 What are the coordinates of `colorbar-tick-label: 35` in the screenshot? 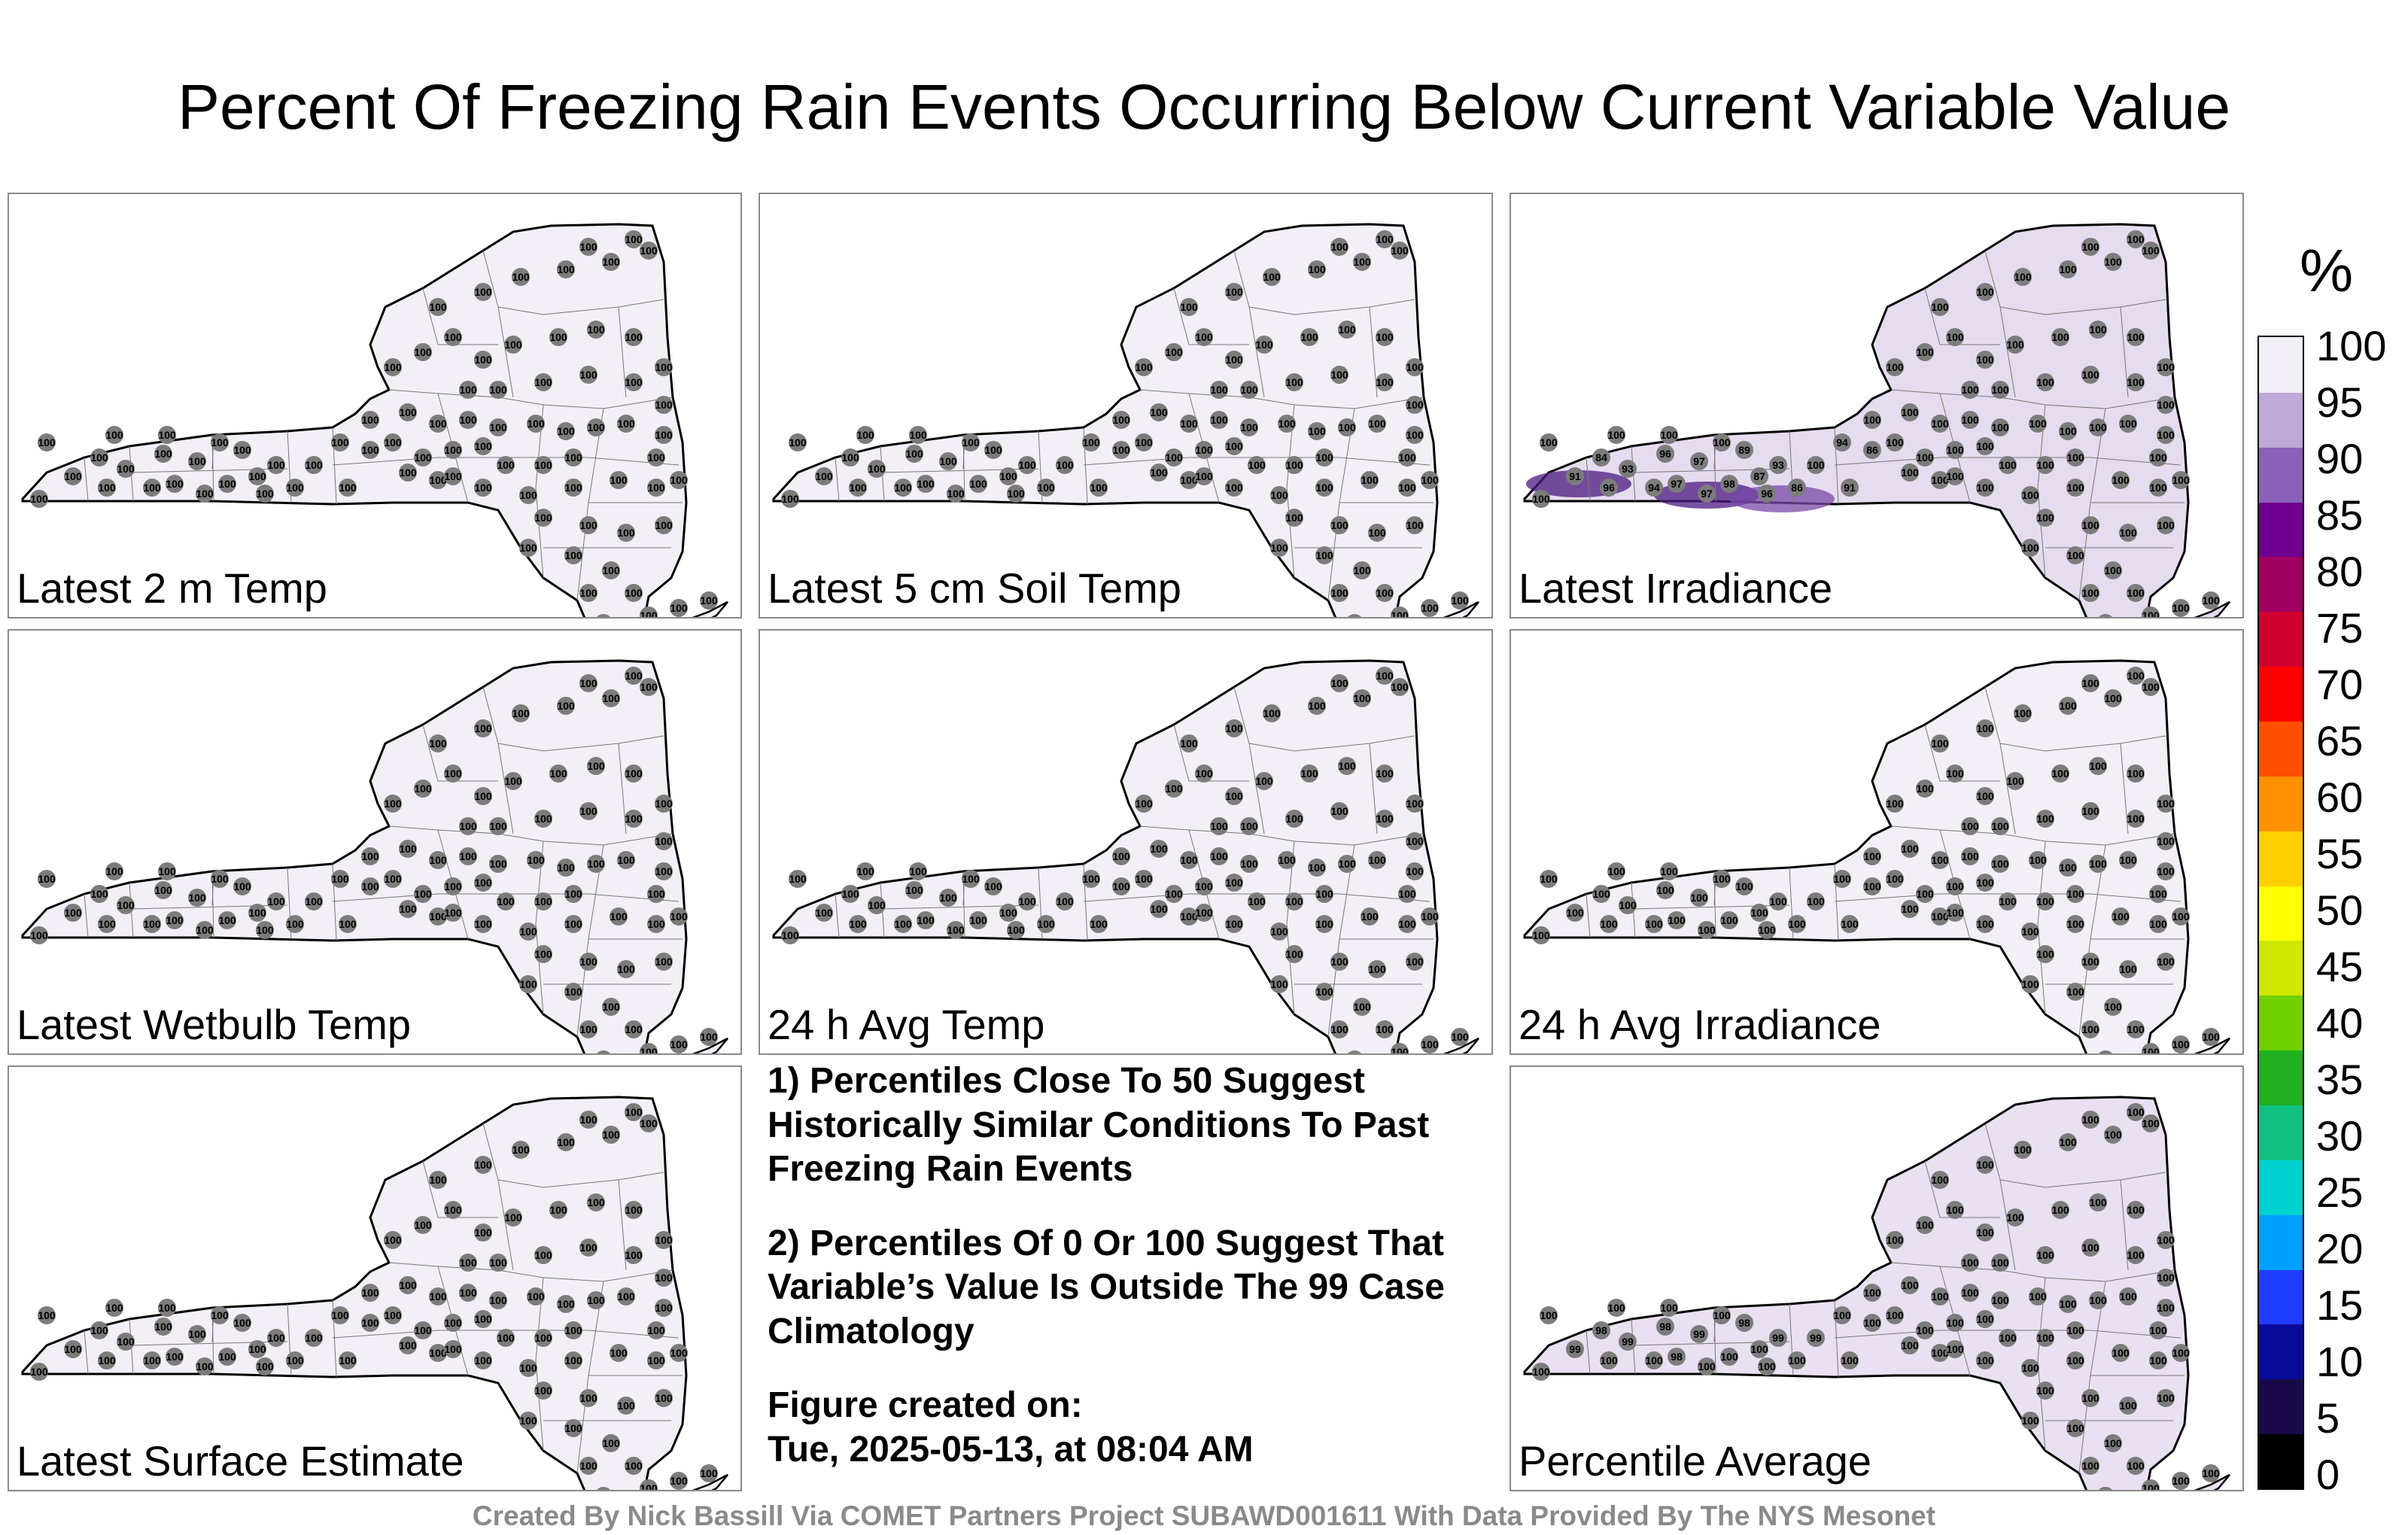 It's located at (2340, 1079).